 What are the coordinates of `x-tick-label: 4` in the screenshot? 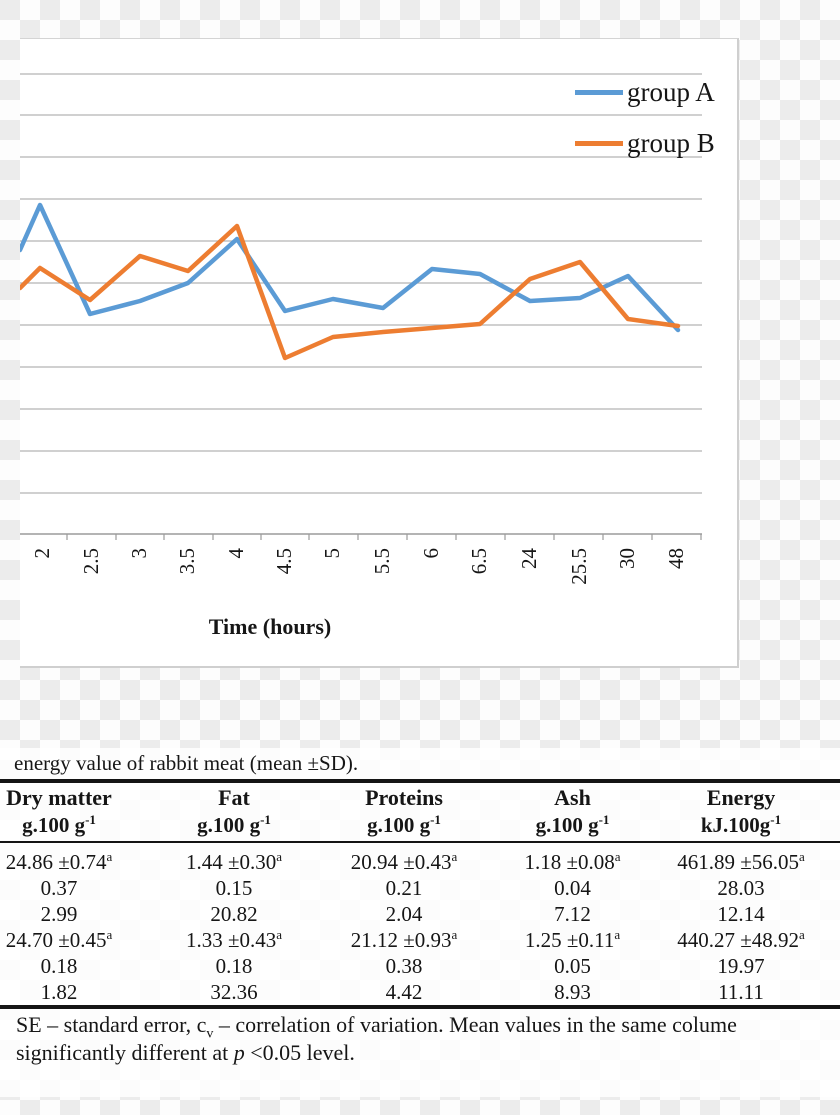 It's located at (236, 553).